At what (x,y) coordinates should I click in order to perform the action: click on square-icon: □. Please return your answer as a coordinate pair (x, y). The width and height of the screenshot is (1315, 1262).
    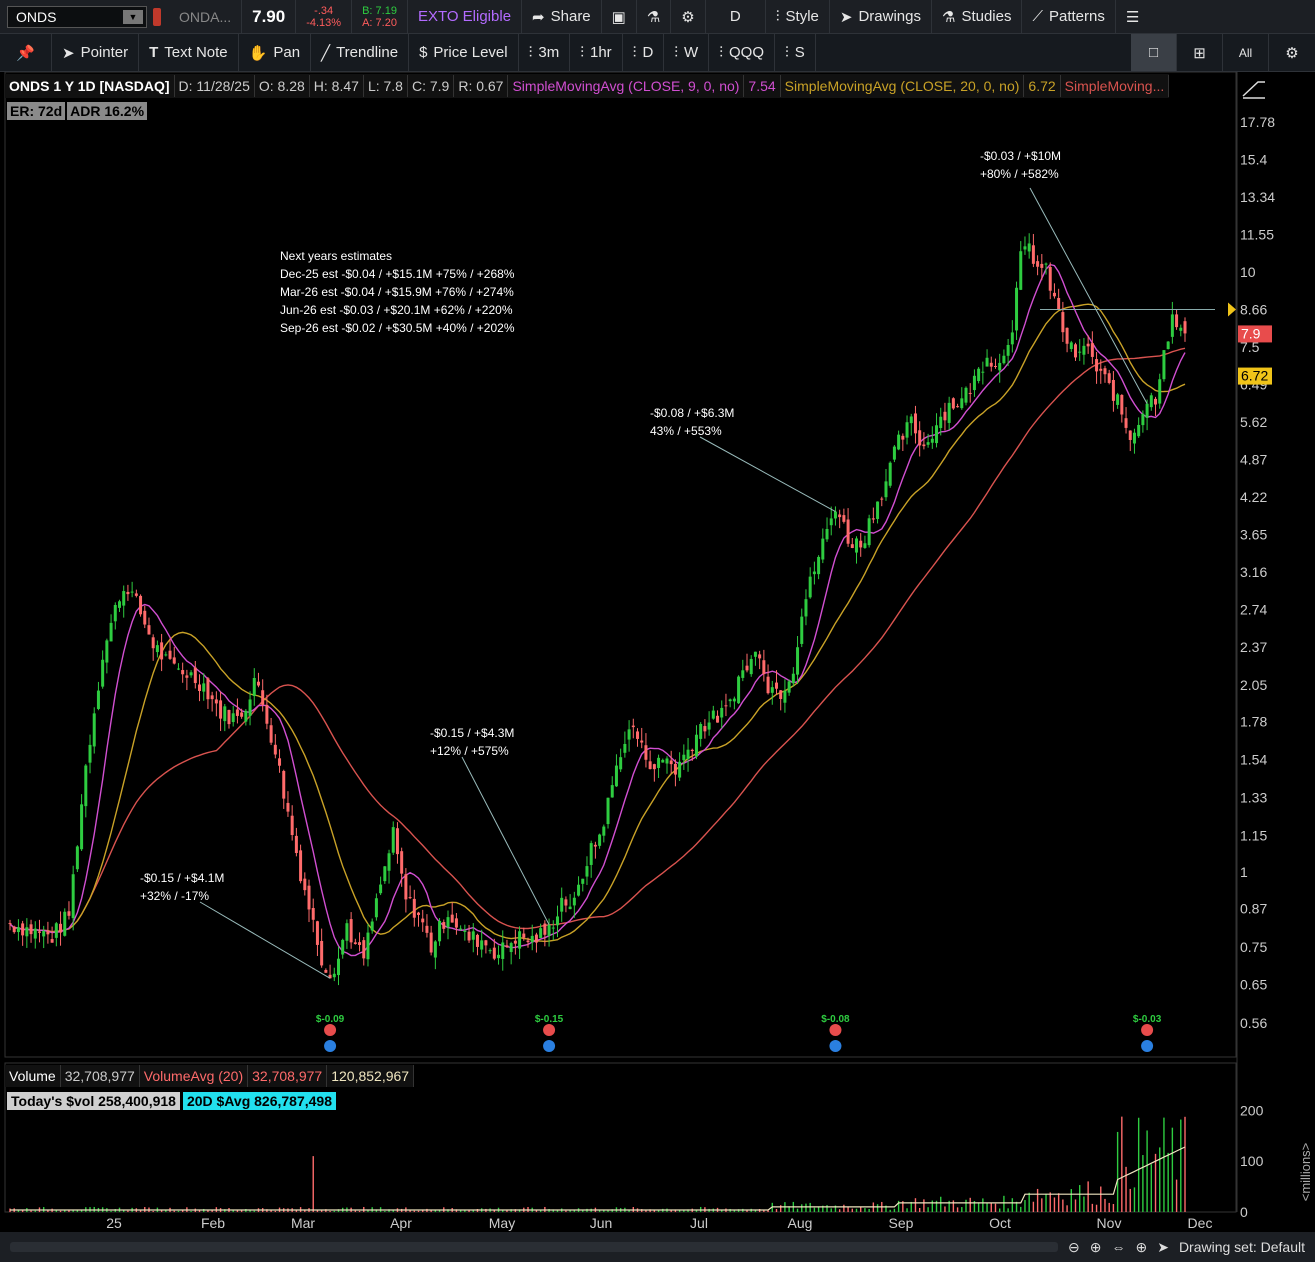
    Looking at the image, I should click on (1153, 52).